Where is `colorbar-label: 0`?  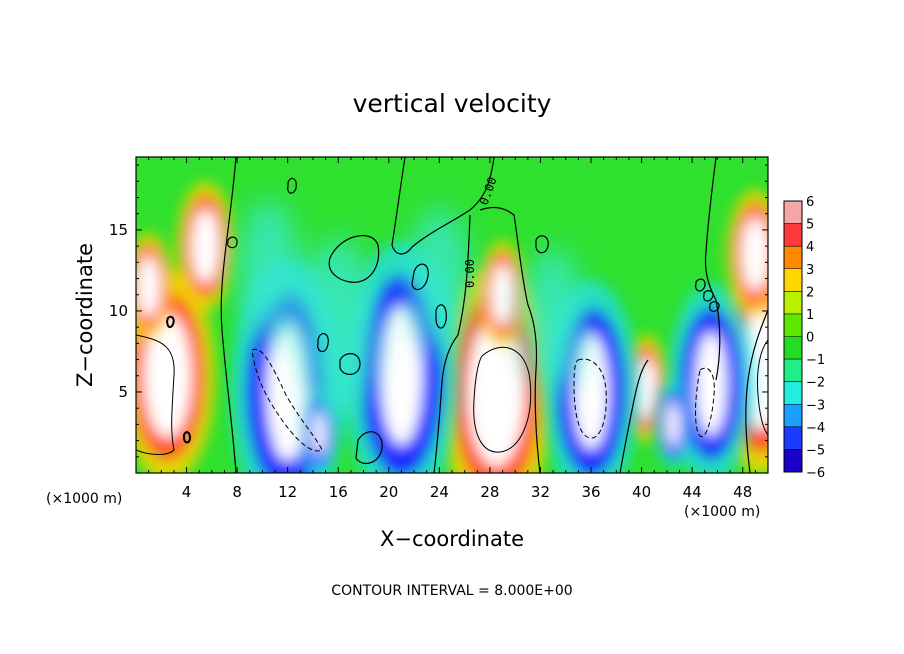
colorbar-label: 0 is located at coordinates (810, 338).